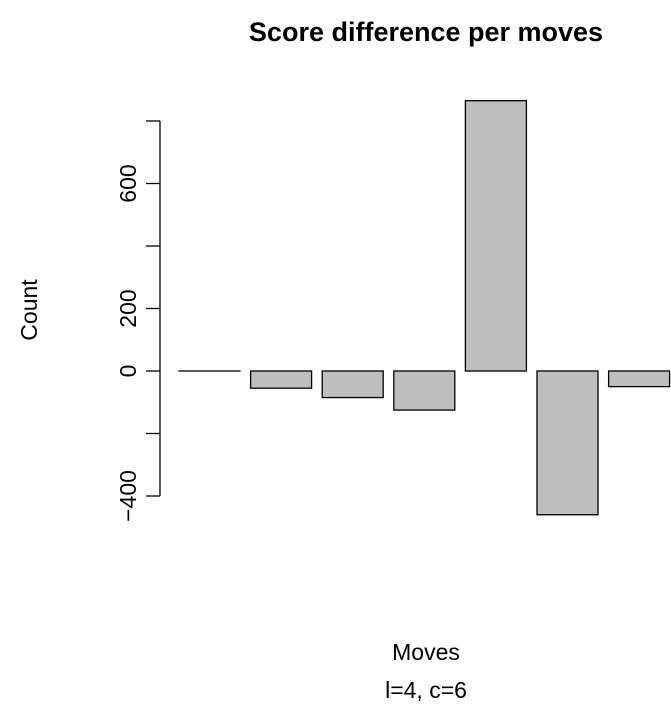  Describe the element at coordinates (128, 371) in the screenshot. I see `y-tick-label: 0` at that location.